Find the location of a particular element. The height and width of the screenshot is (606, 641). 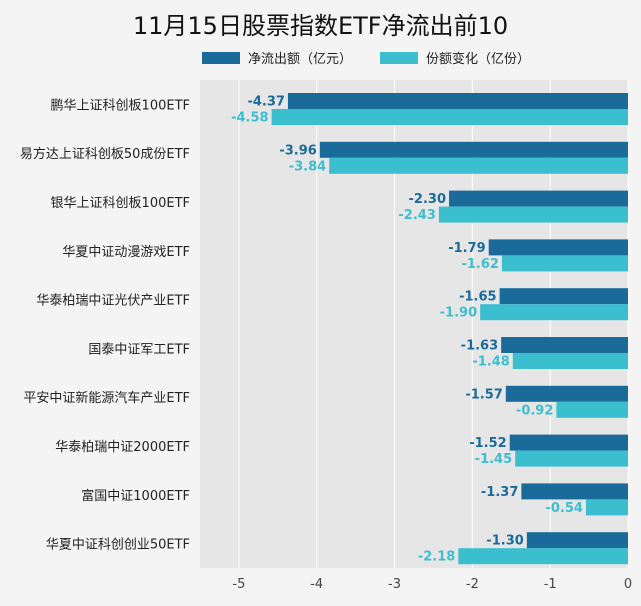

data-label-share-change: -1.62 is located at coordinates (479, 264).